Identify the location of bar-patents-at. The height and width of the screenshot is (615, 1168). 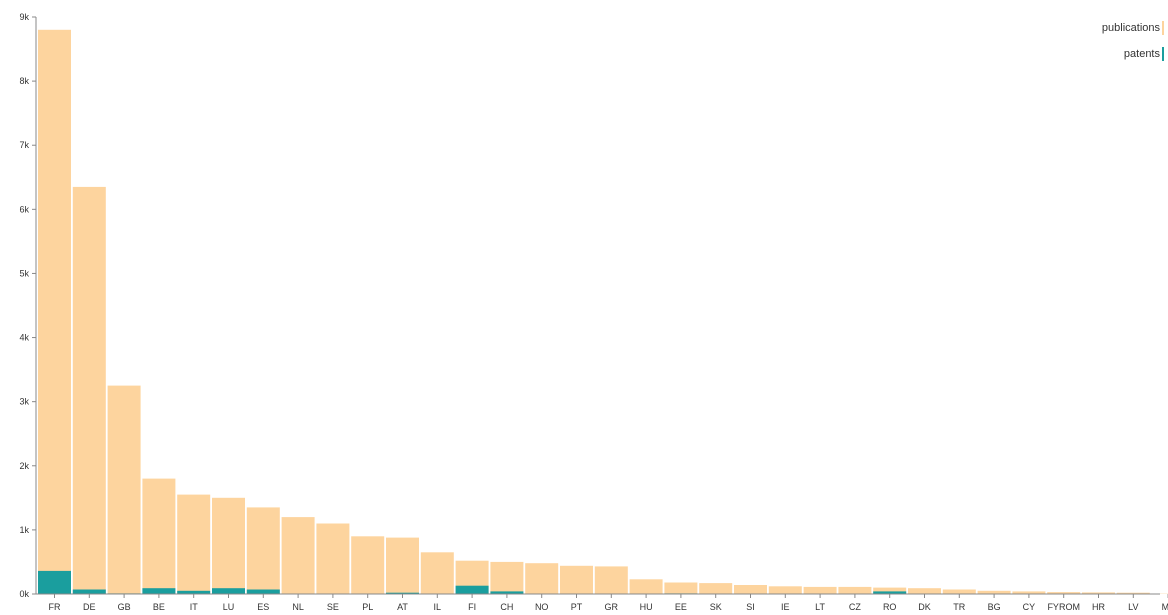
(402, 593).